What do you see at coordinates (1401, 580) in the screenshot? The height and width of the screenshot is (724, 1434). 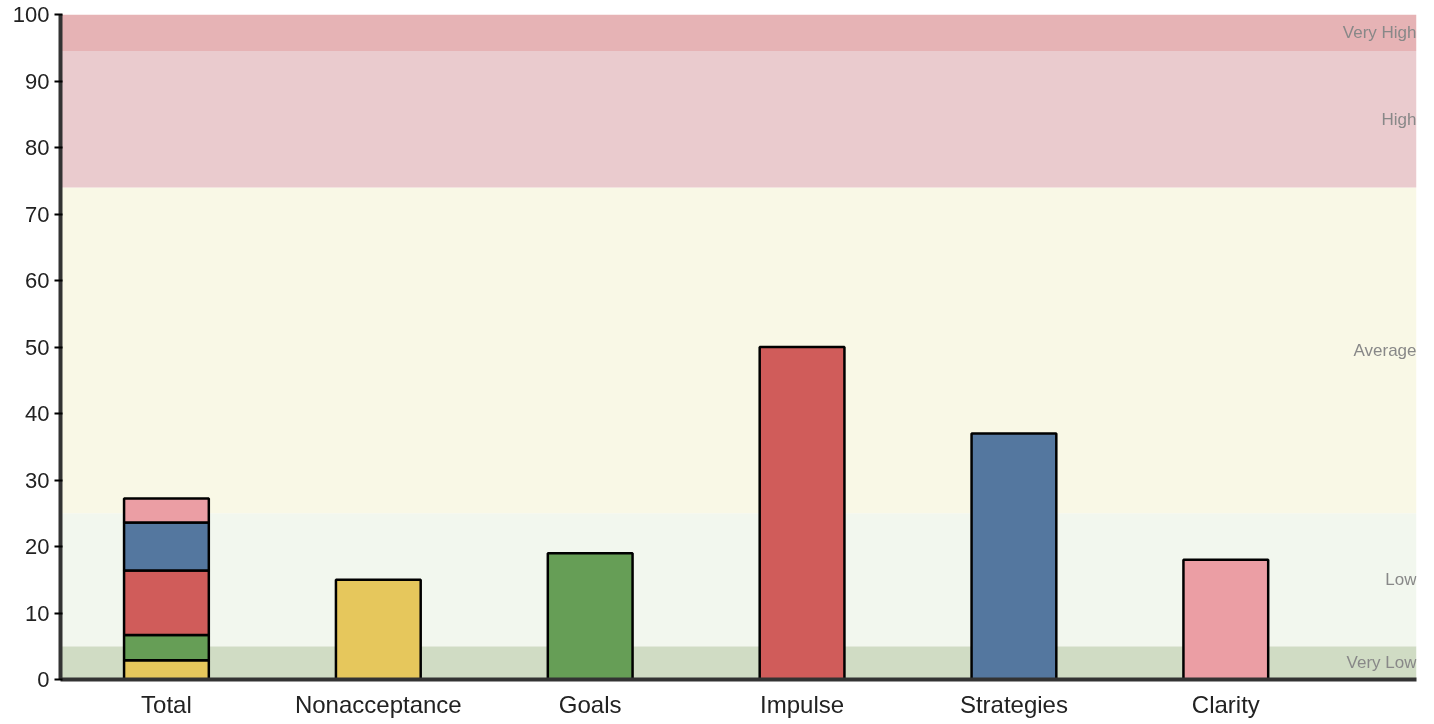 I see `band-label: Low` at bounding box center [1401, 580].